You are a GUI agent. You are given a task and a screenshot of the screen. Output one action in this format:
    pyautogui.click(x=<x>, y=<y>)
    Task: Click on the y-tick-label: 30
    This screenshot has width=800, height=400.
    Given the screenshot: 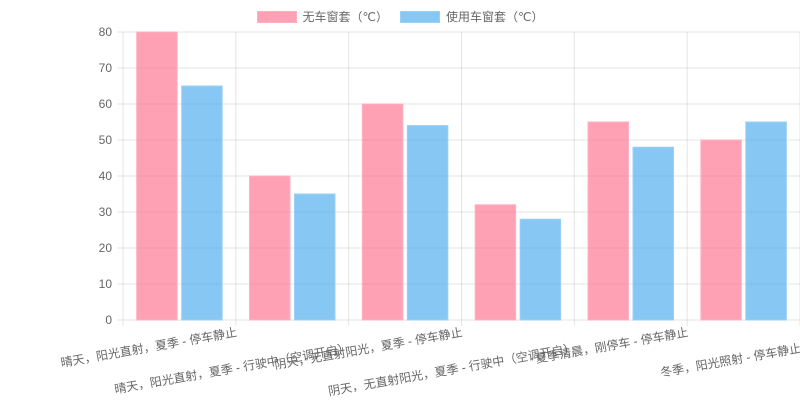 What is the action you would take?
    pyautogui.click(x=106, y=212)
    